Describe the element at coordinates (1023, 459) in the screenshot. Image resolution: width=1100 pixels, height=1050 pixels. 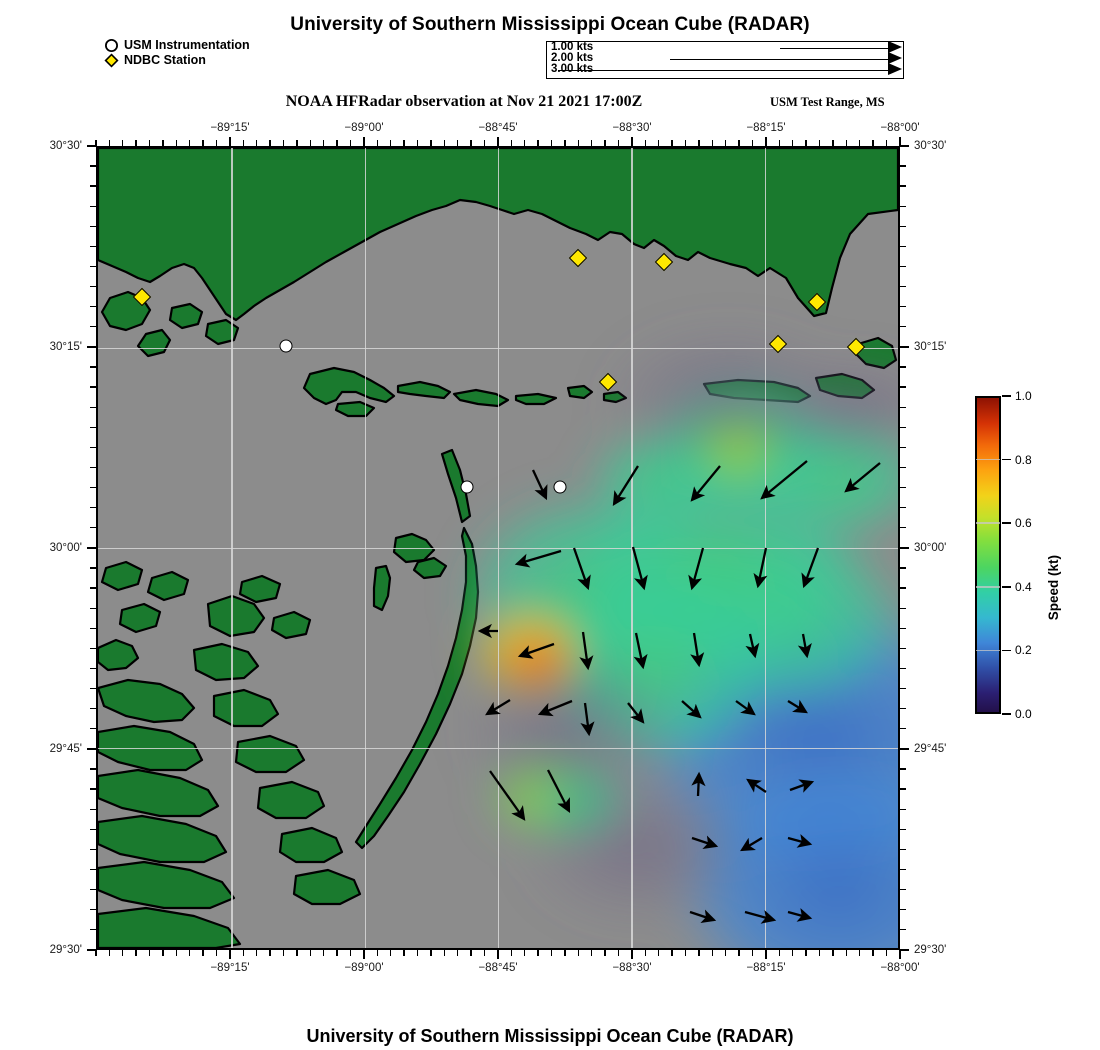
I see `colorbar-tick-label: 0.8` at that location.